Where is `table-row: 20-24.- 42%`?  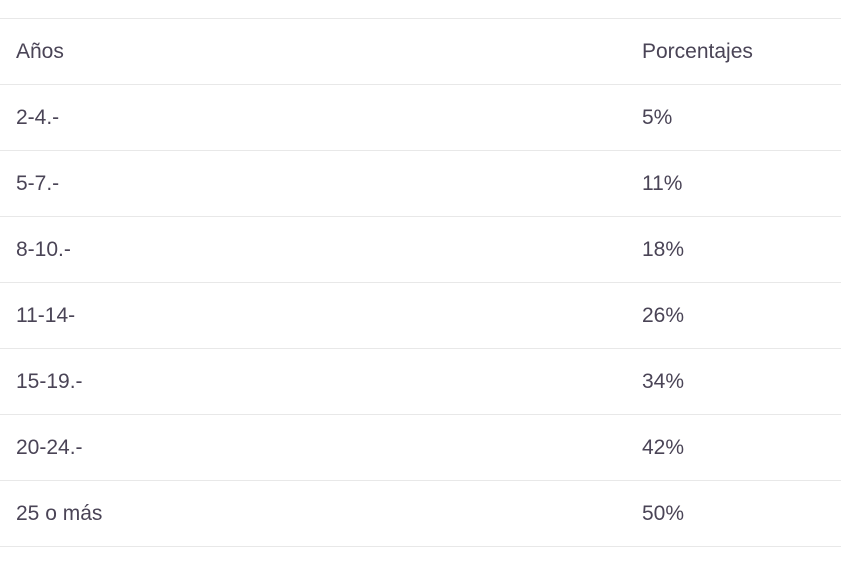 table-row: 20-24.- 42% is located at coordinates (420, 448).